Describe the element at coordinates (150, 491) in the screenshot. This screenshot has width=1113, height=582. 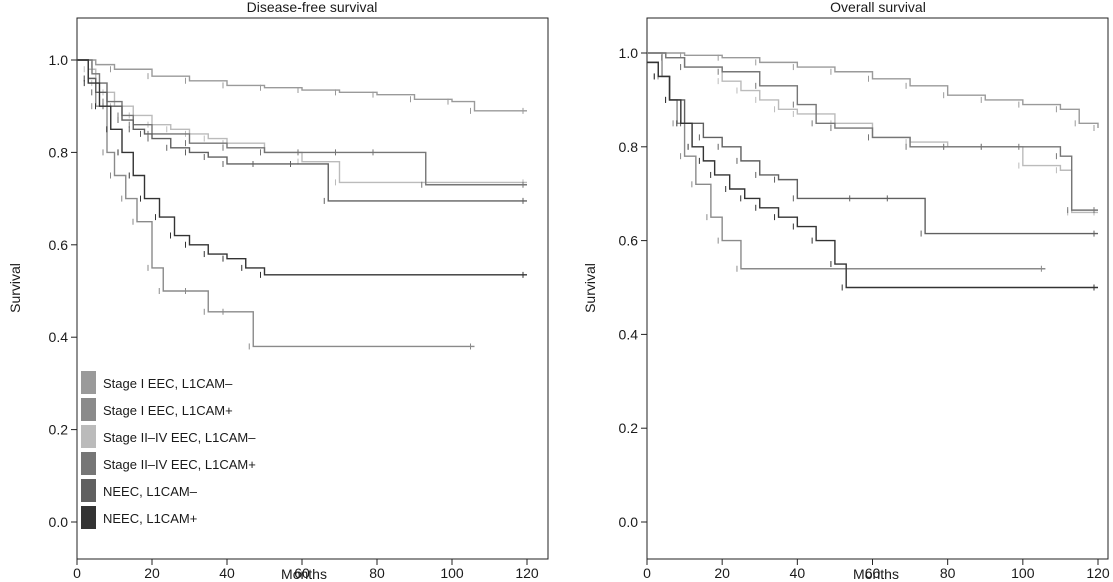
I see `legend-label: NEEC, L1CAM–` at that location.